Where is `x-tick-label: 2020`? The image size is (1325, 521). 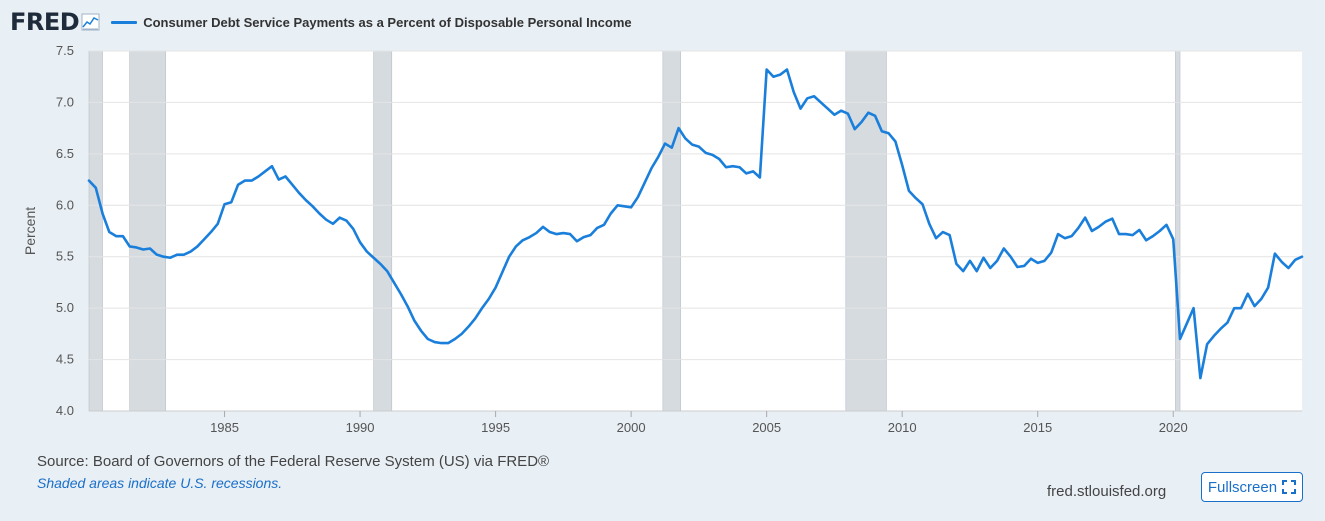 x-tick-label: 2020 is located at coordinates (1173, 427).